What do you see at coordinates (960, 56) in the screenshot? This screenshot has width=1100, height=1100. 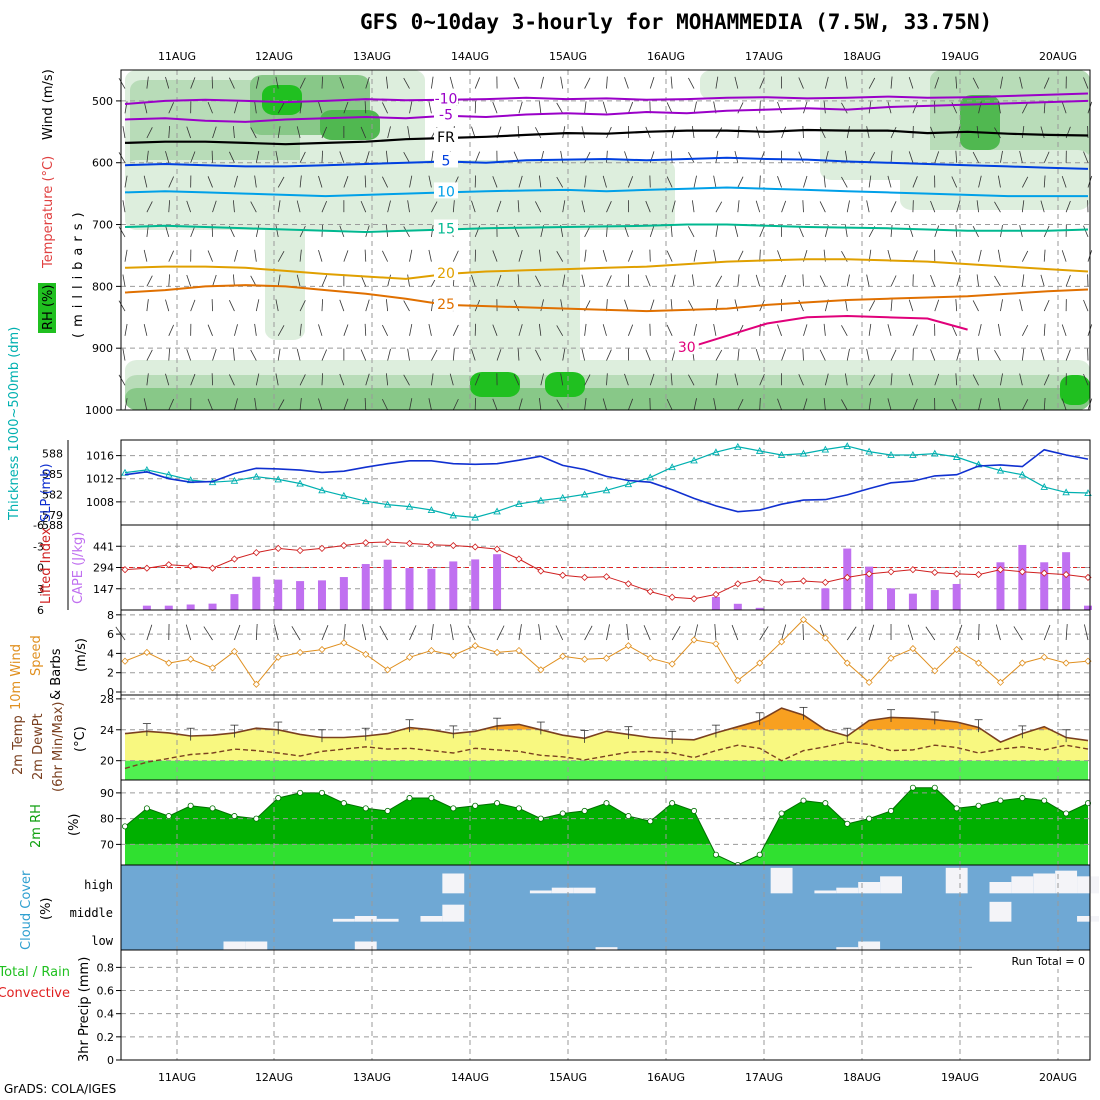 I see `date-label-top: 19AUG` at bounding box center [960, 56].